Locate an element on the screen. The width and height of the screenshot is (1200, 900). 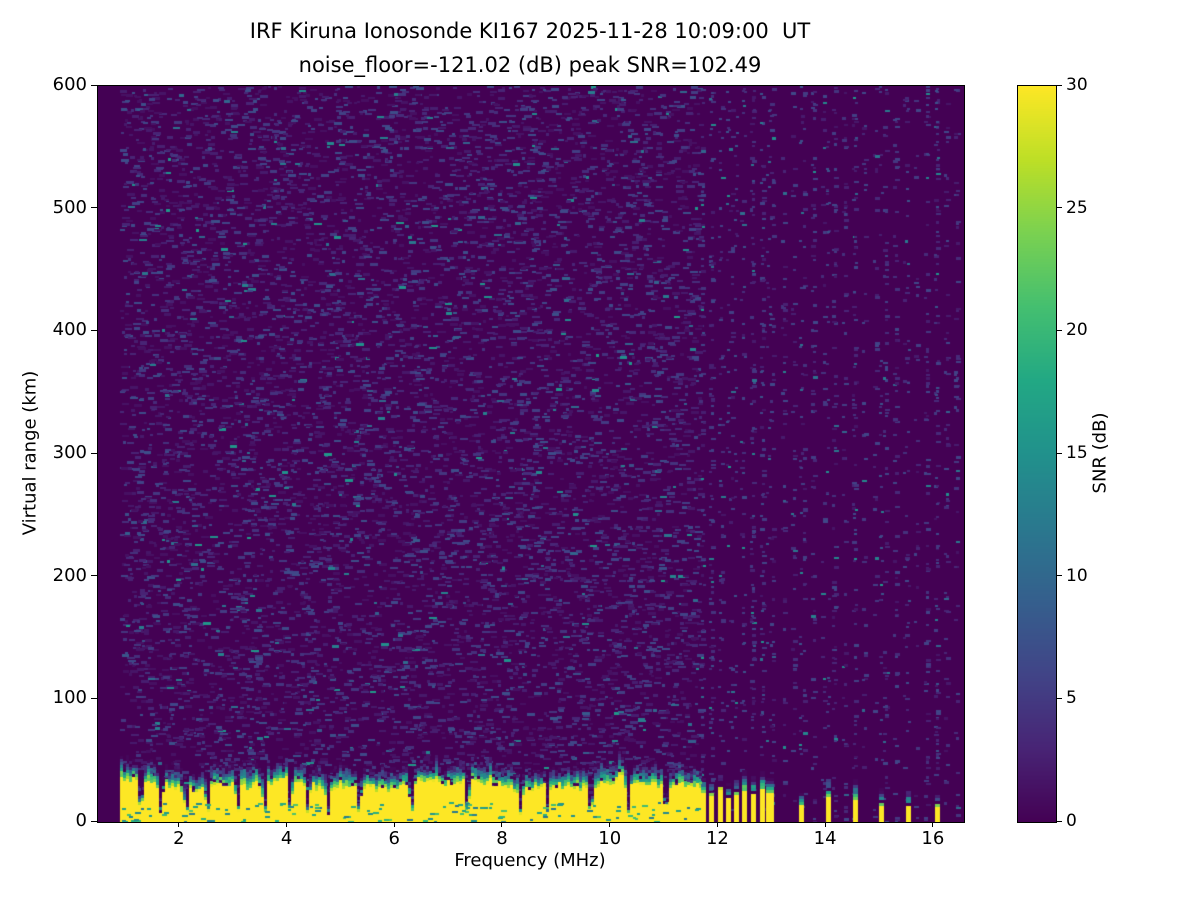
colorbar is located at coordinates (1037, 454).